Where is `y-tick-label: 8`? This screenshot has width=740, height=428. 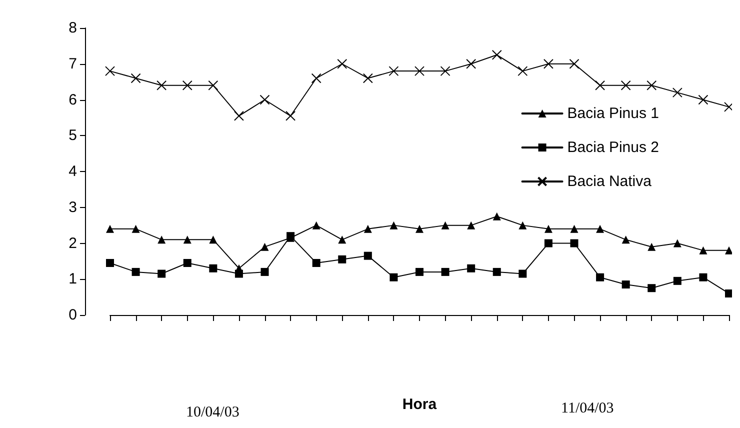
y-tick-label: 8 is located at coordinates (72, 28).